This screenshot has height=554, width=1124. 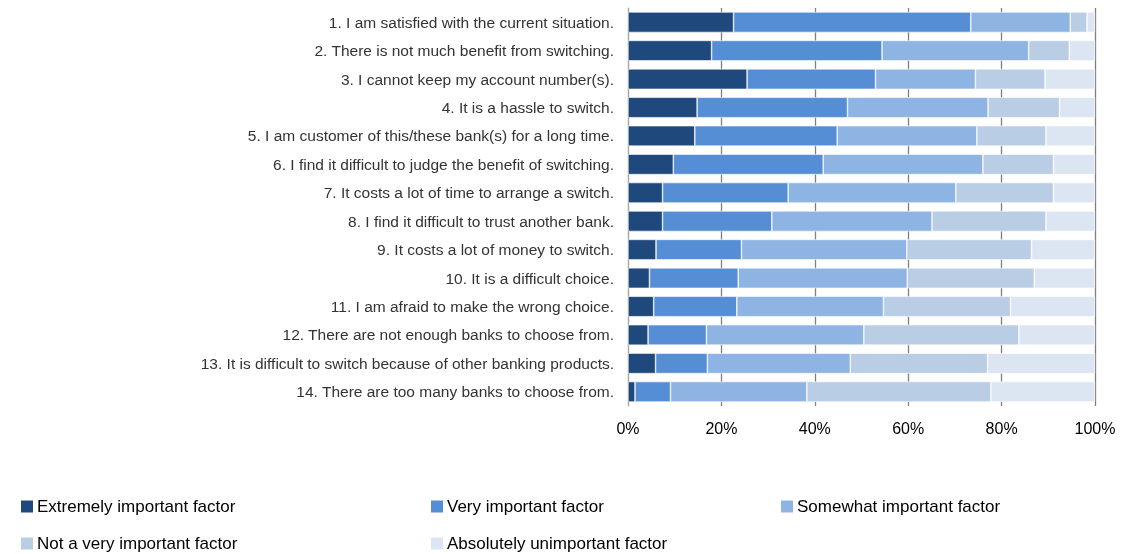 What do you see at coordinates (1001, 428) in the screenshot?
I see `x-tick-label: 80%` at bounding box center [1001, 428].